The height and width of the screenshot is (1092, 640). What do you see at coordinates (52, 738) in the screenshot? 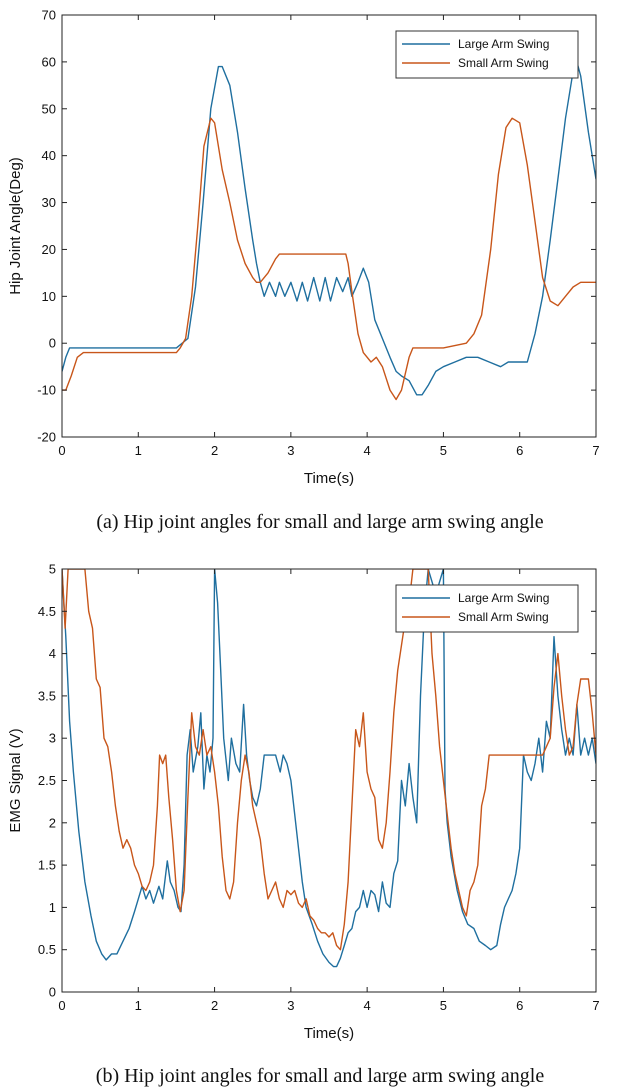
I see `y-tick-label: 3` at bounding box center [52, 738].